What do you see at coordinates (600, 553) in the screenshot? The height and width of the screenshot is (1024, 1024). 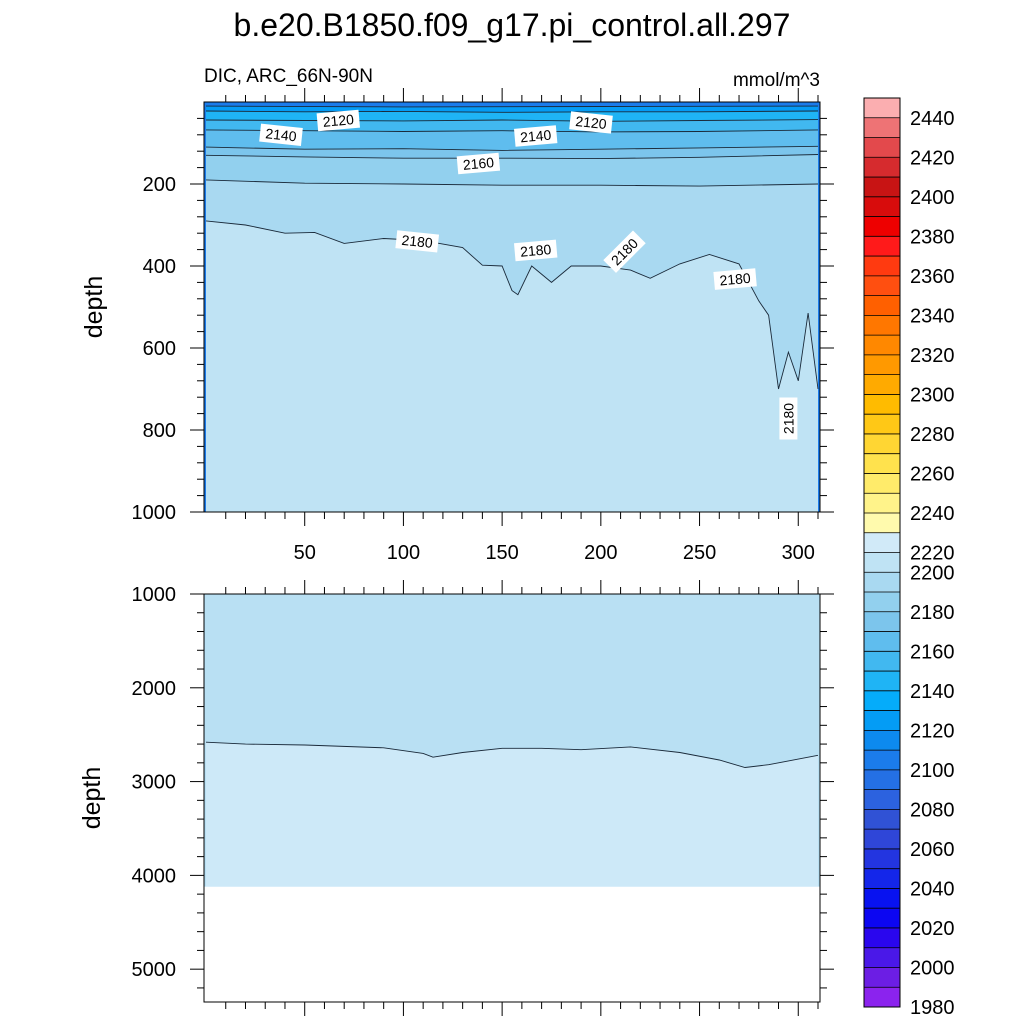 I see `x-tick-label: 200` at bounding box center [600, 553].